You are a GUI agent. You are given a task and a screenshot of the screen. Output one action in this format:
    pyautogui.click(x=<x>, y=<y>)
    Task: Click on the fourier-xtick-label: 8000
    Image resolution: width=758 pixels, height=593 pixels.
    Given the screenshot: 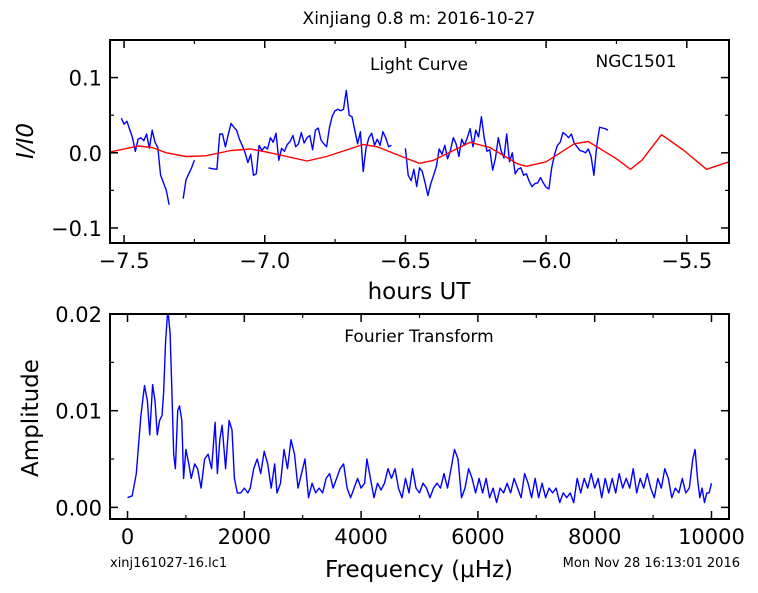 What is the action you would take?
    pyautogui.click(x=594, y=537)
    